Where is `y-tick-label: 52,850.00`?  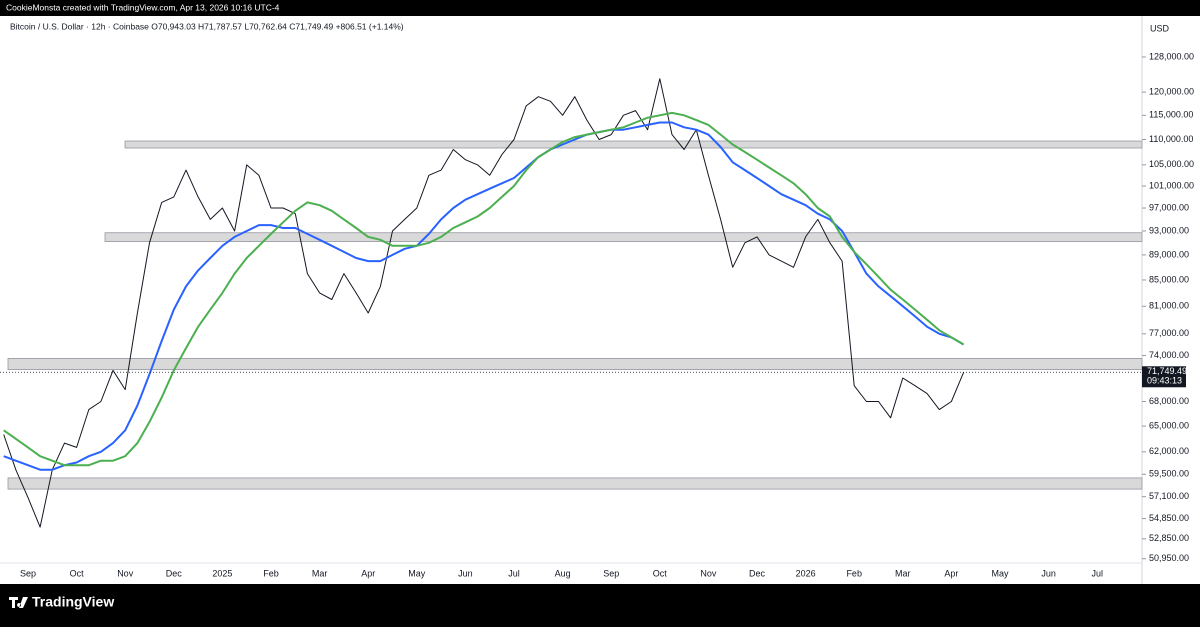 y-tick-label: 52,850.00 is located at coordinates (1169, 538).